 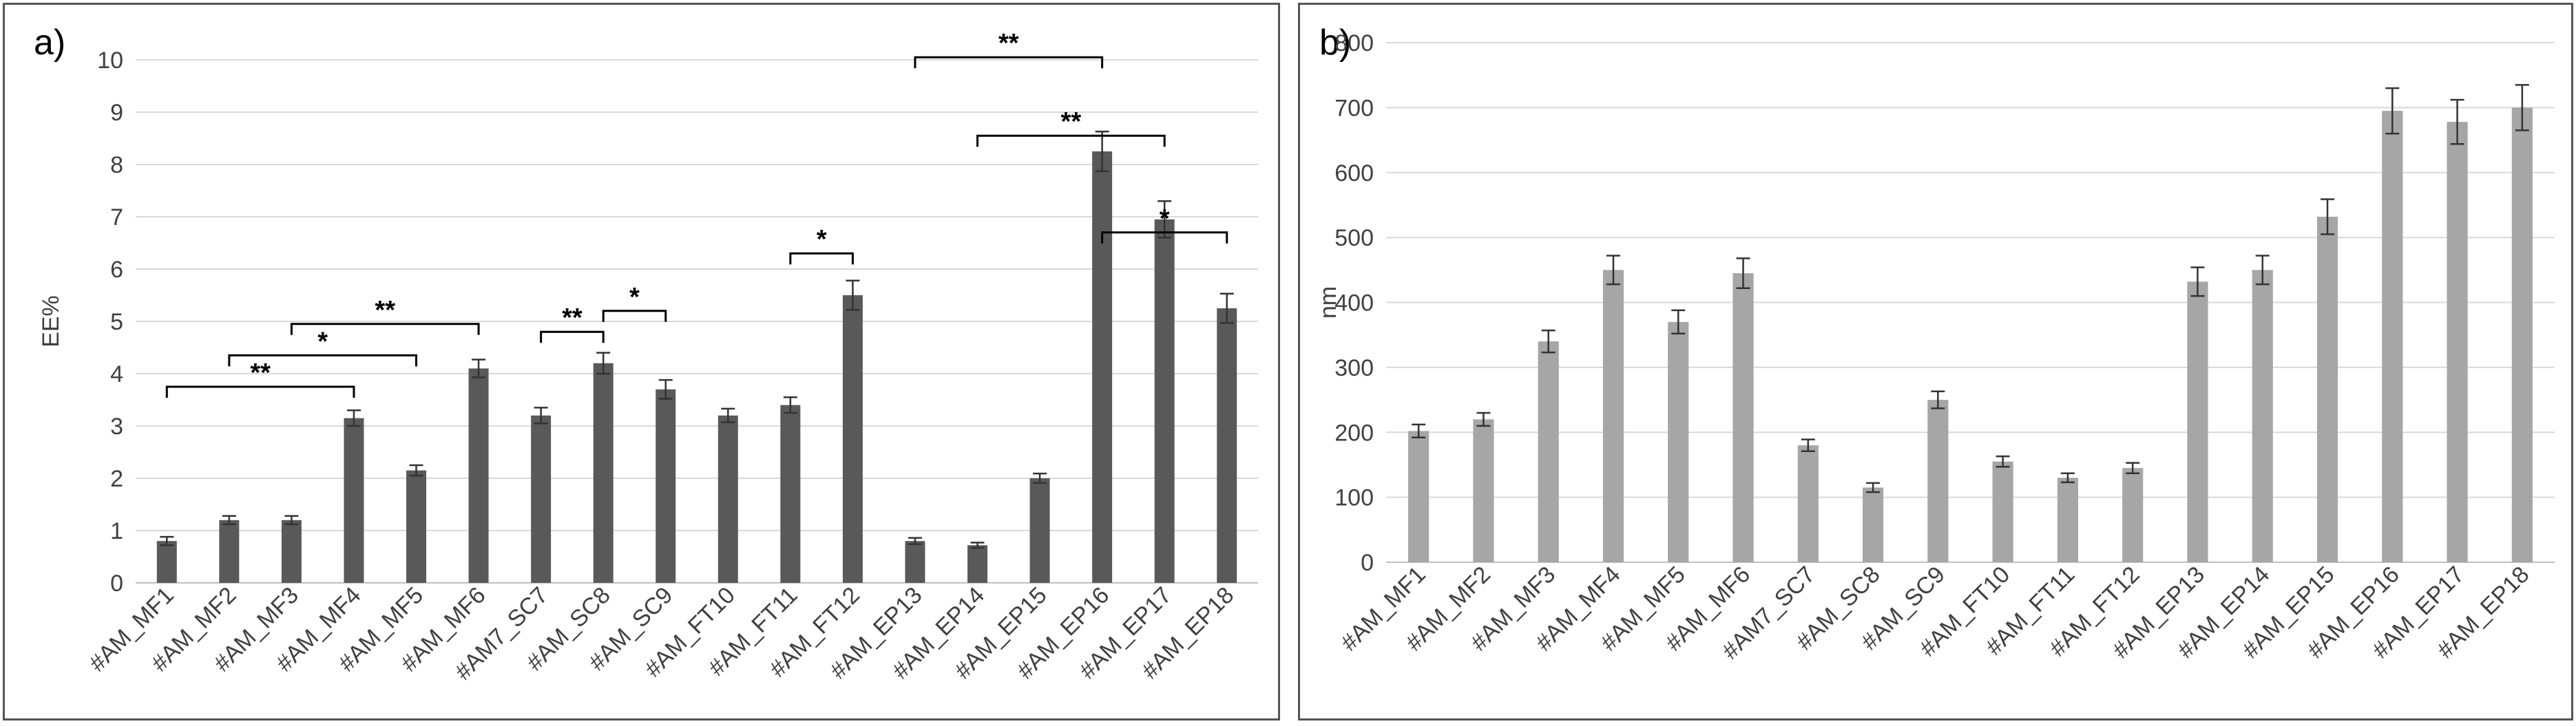 I want to click on y-tick-label: 600, so click(x=1354, y=173).